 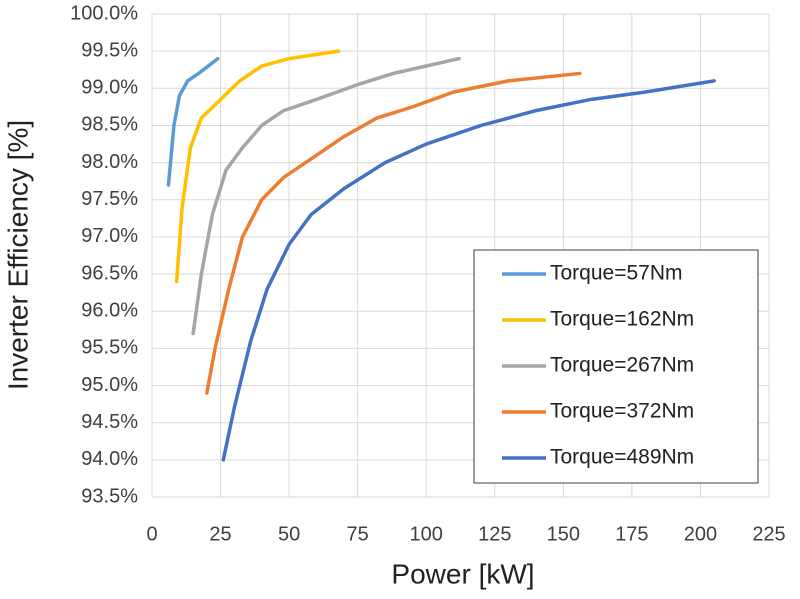 What do you see at coordinates (109, 236) in the screenshot?
I see `y-tick-label: 97.0%` at bounding box center [109, 236].